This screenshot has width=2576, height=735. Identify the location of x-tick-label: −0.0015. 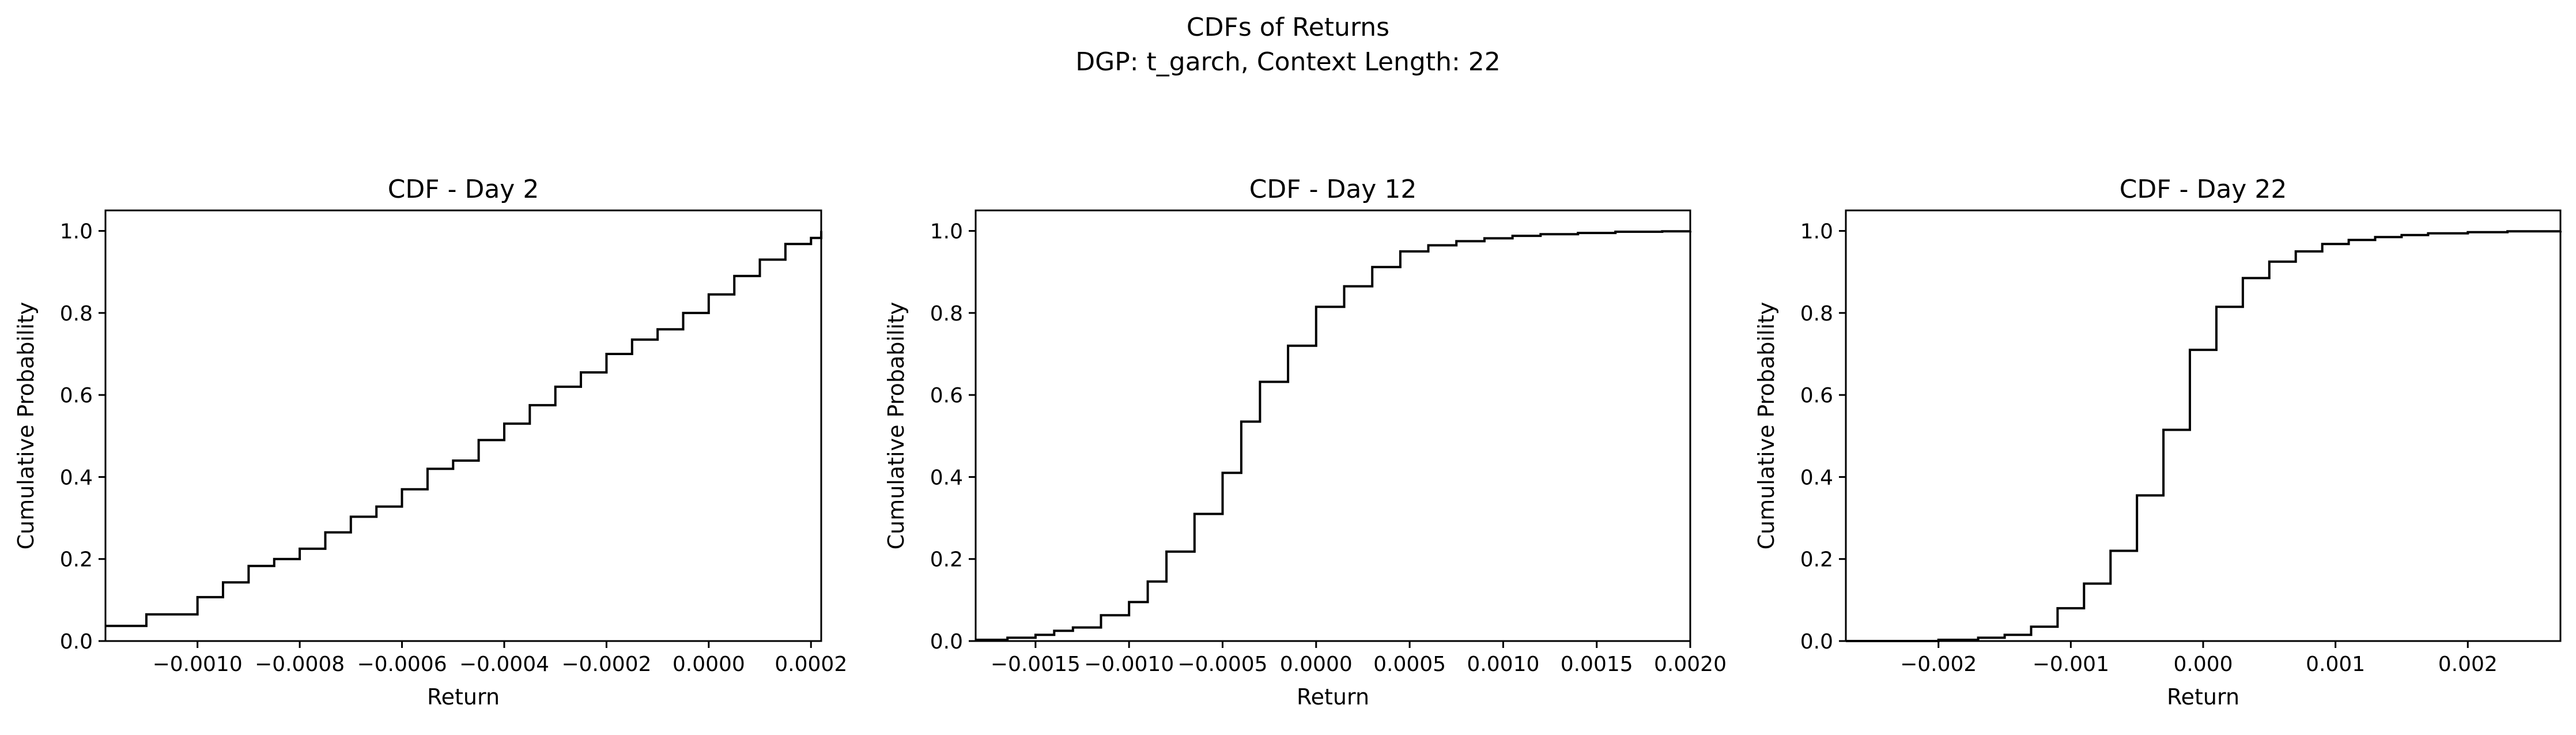
(1036, 664).